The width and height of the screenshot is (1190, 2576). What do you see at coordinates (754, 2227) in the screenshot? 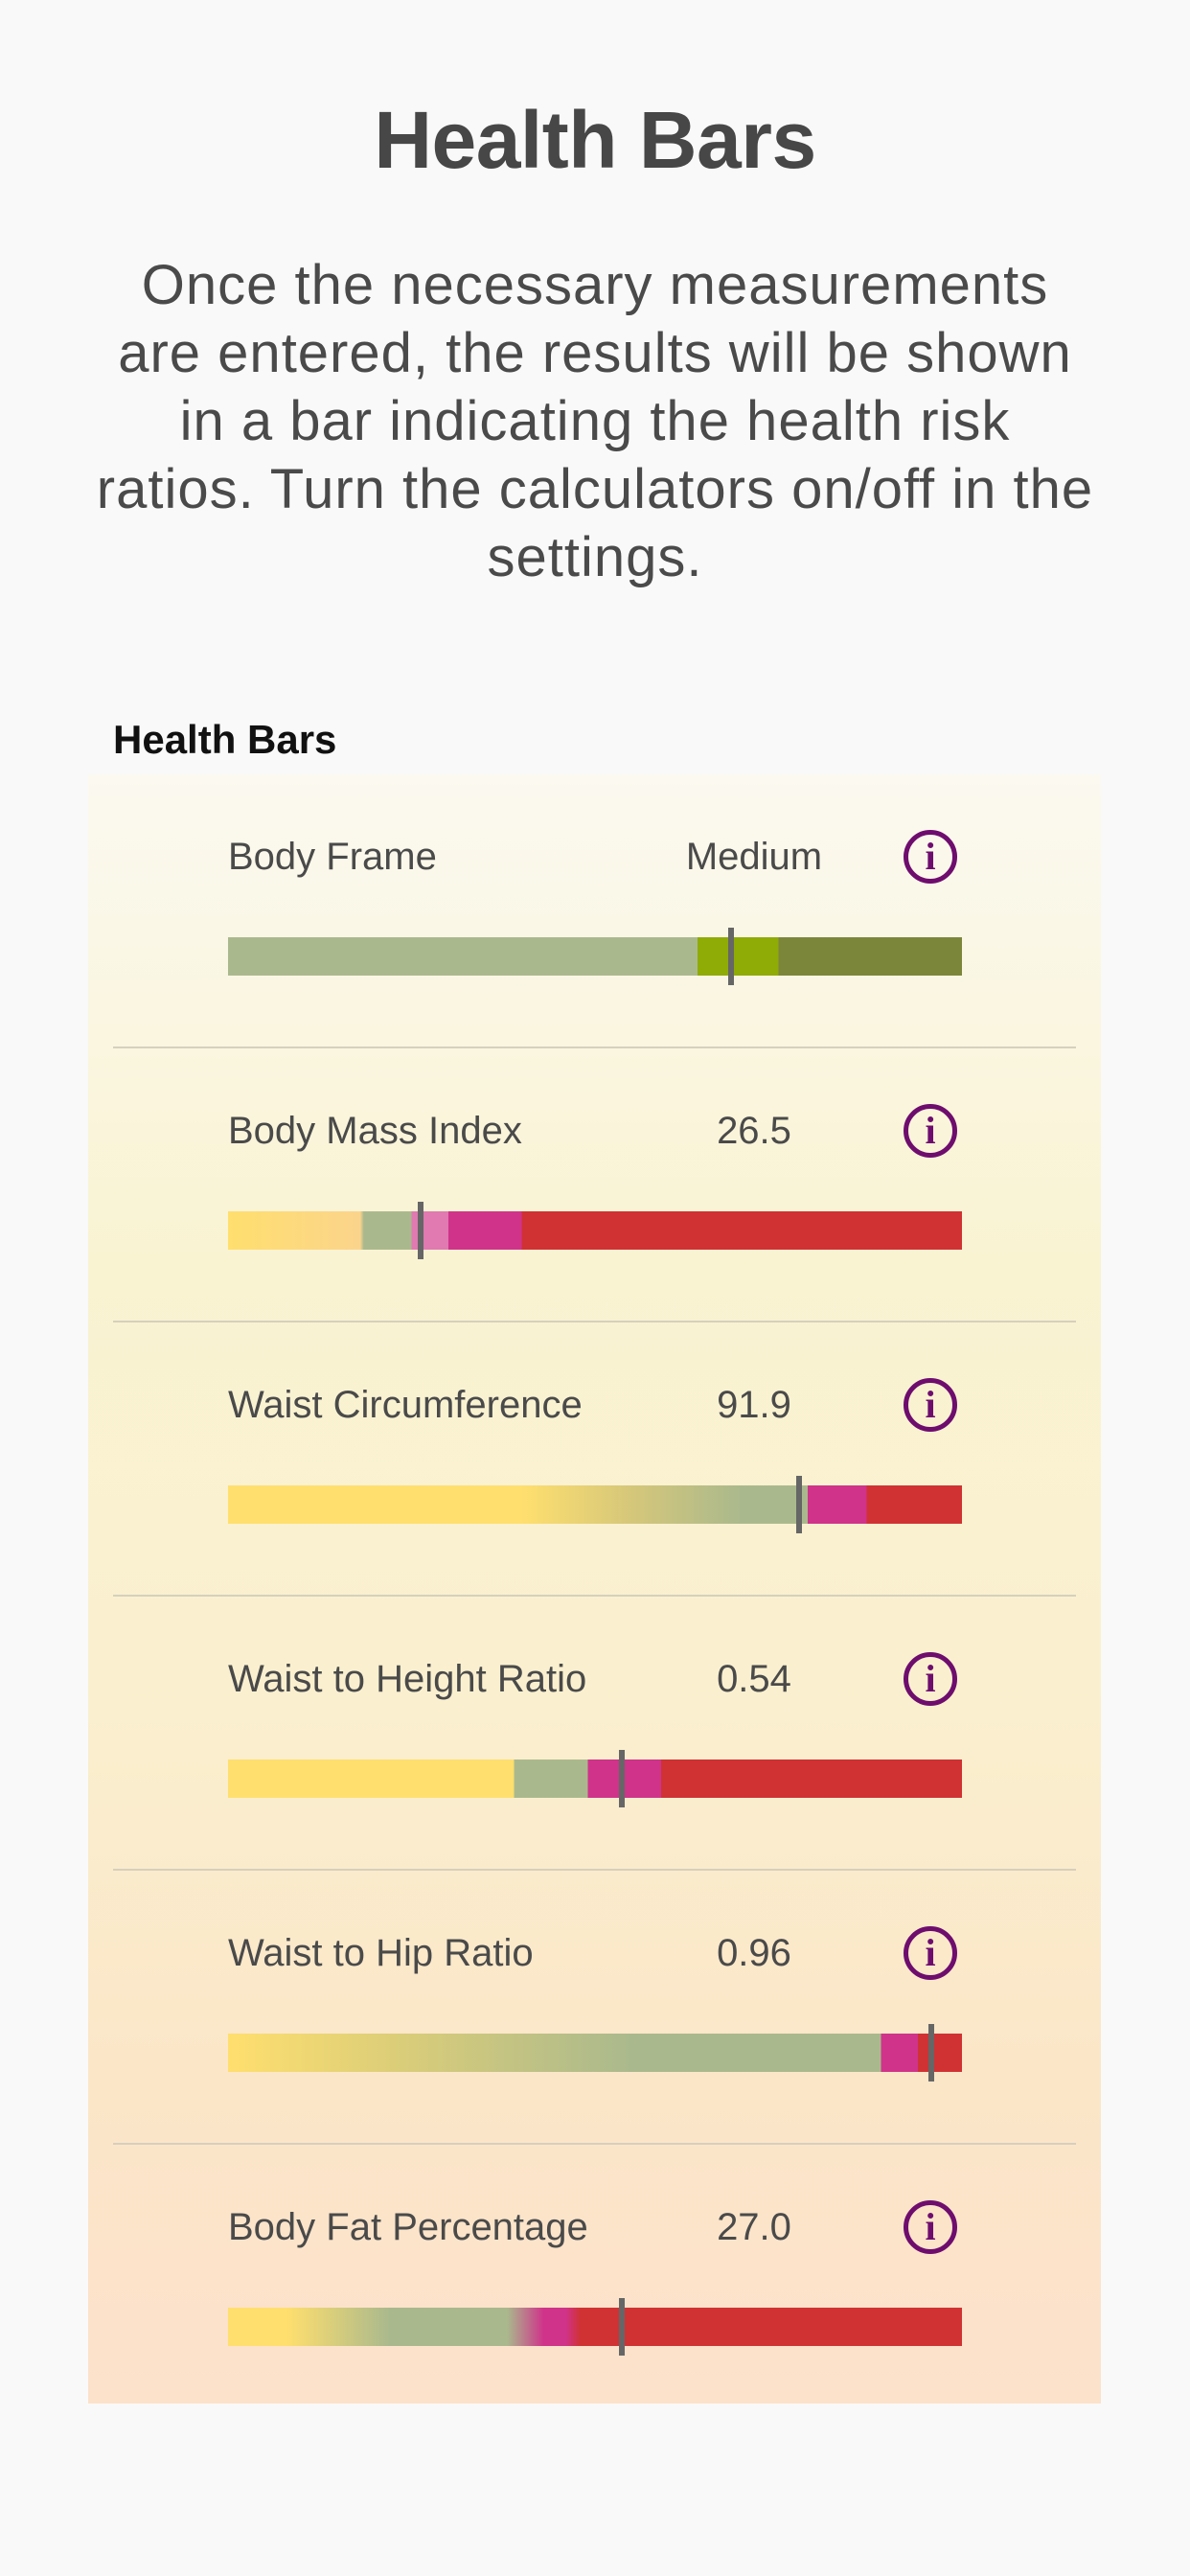
I see `row-value: 27.0` at bounding box center [754, 2227].